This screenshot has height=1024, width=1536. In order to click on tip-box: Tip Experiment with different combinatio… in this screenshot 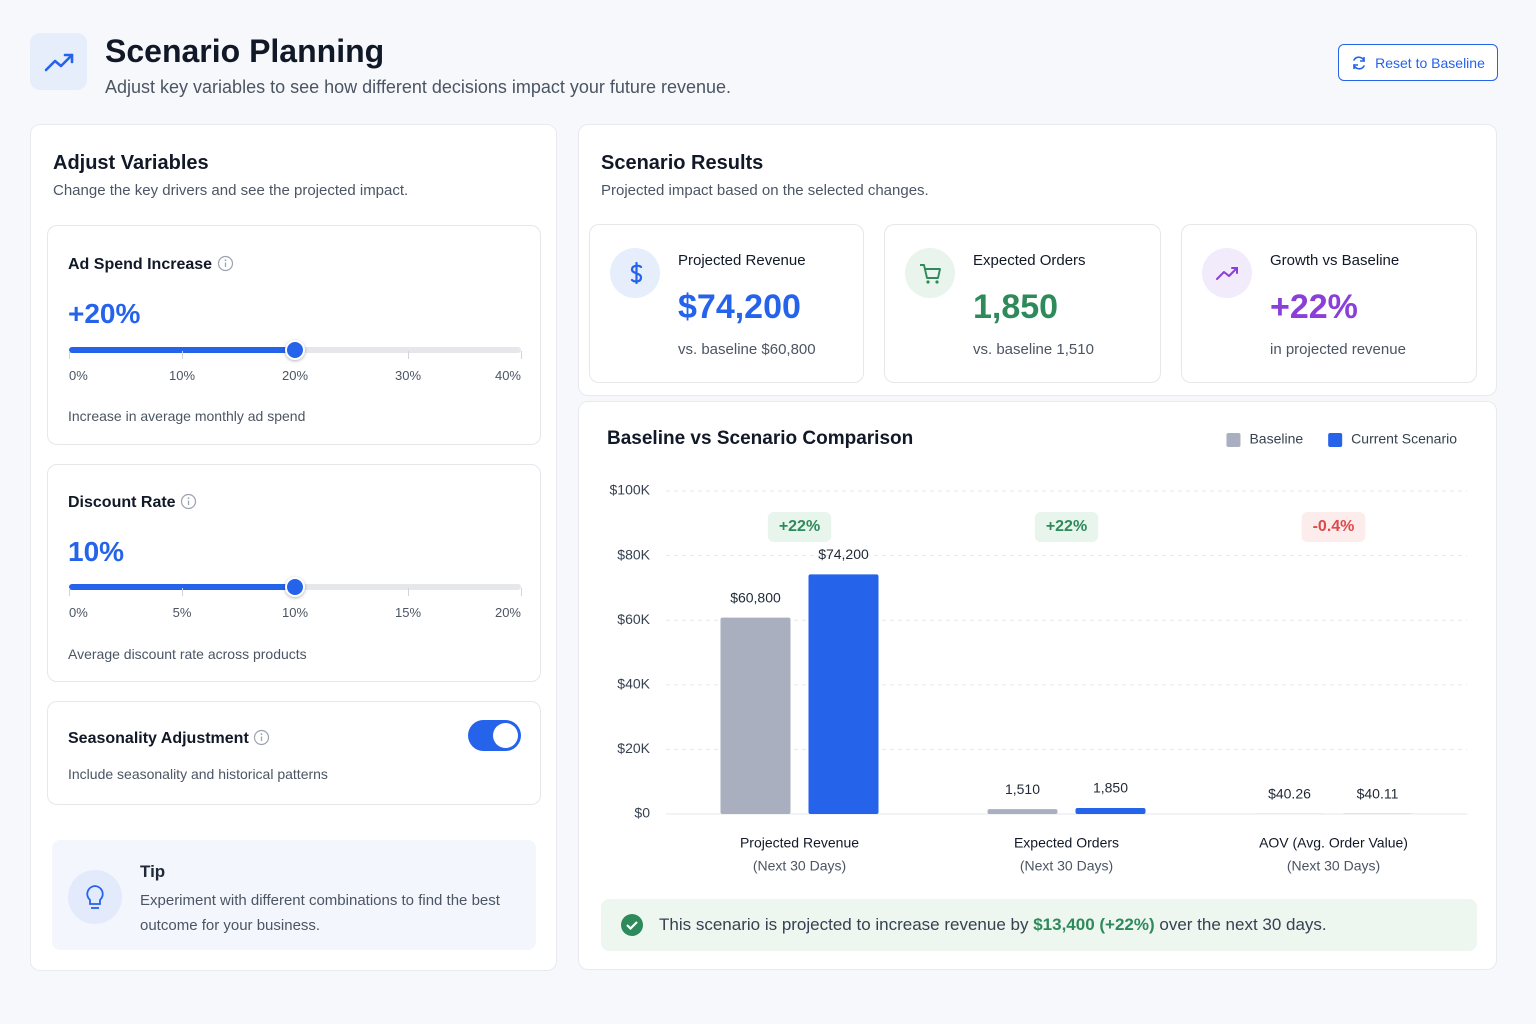, I will do `click(294, 895)`.